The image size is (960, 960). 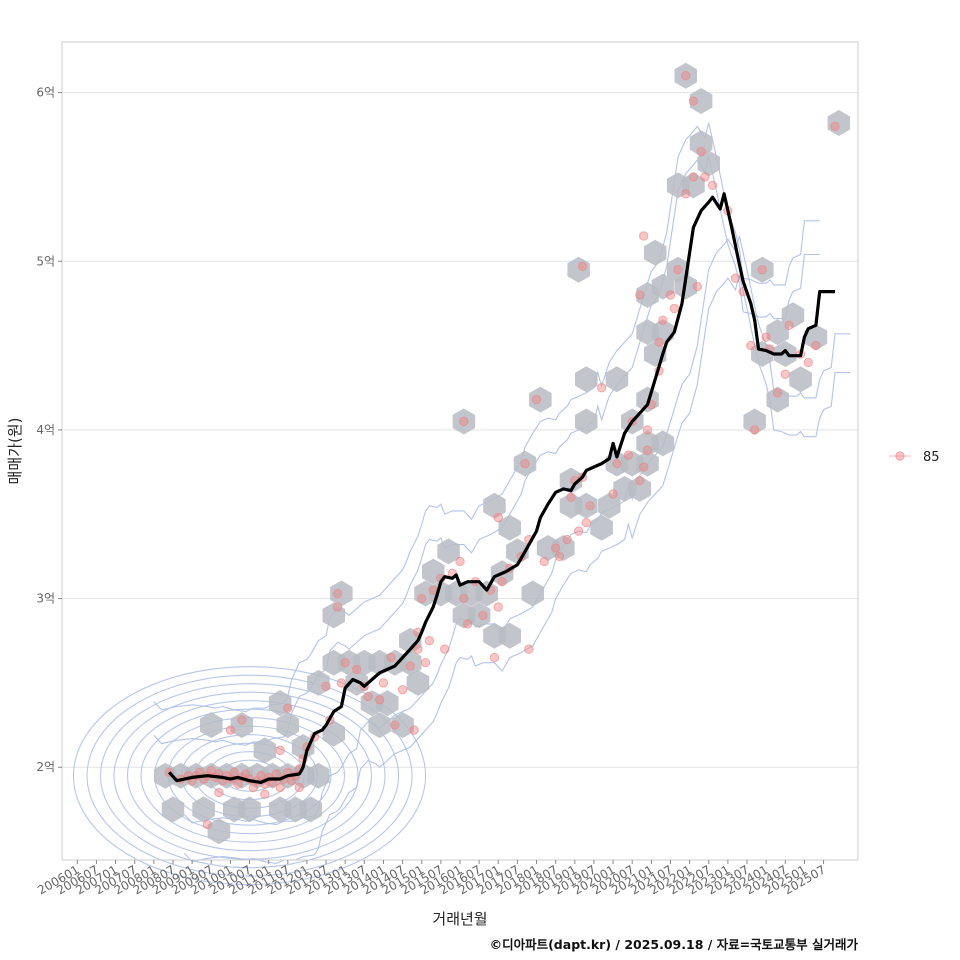 I want to click on density-contour, so click(x=249, y=776).